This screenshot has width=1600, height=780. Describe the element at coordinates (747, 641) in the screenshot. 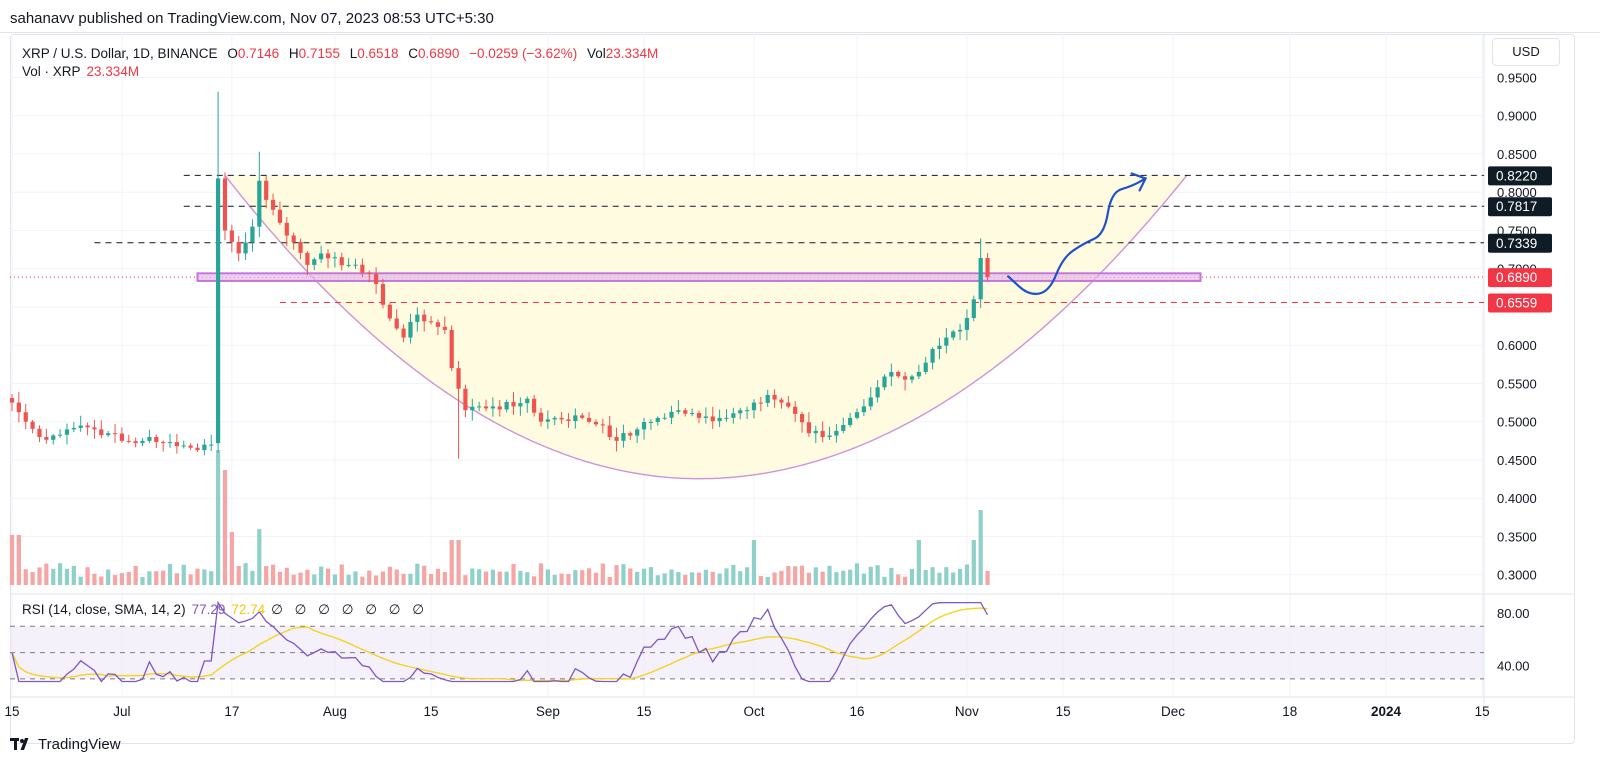

I see `rsi-pane` at that location.